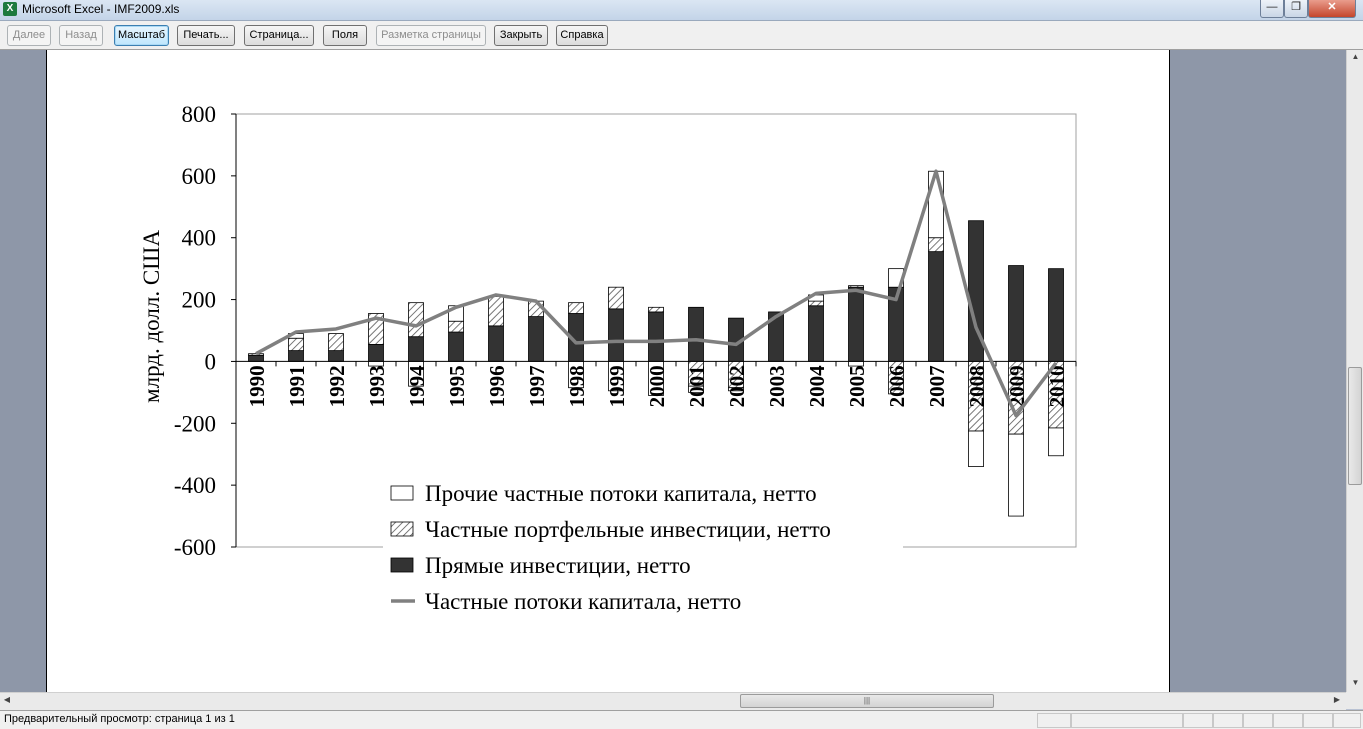 The width and height of the screenshot is (1363, 729). I want to click on scroll-left-arrow-icon: ◀, so click(7, 699).